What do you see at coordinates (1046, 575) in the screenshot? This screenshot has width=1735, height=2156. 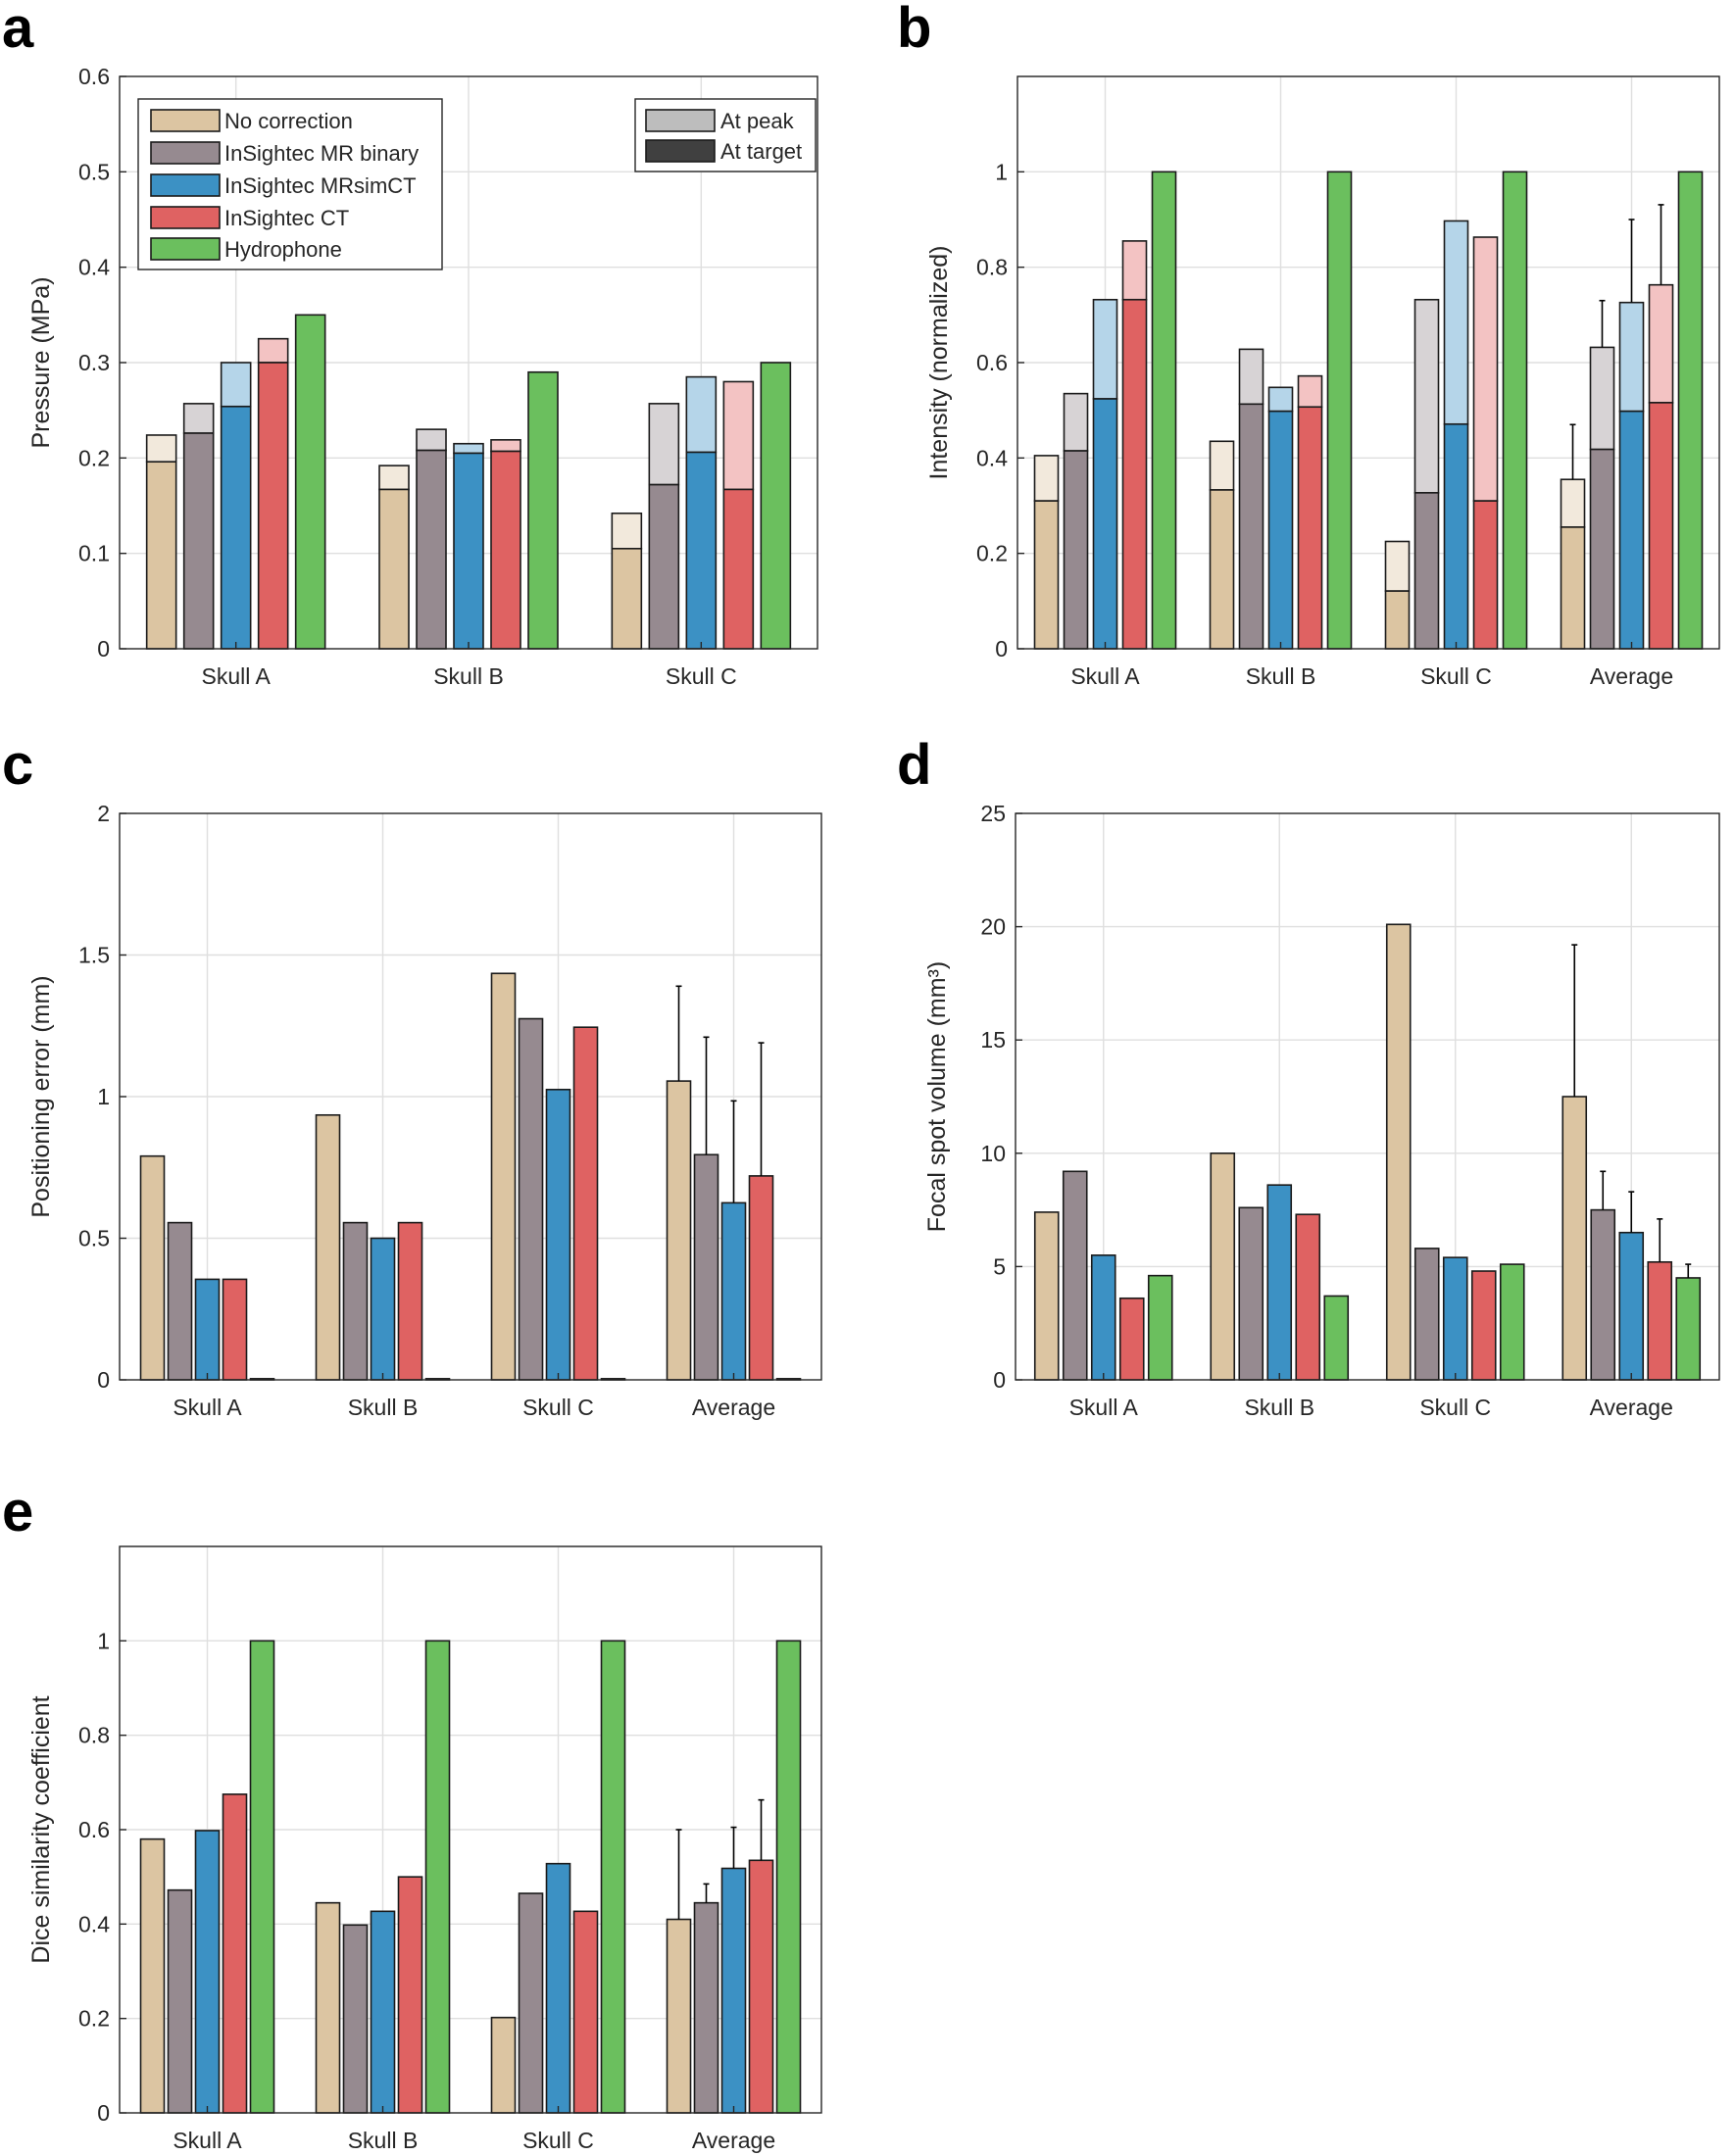 I see `bar-target-no-correction-skull-a` at bounding box center [1046, 575].